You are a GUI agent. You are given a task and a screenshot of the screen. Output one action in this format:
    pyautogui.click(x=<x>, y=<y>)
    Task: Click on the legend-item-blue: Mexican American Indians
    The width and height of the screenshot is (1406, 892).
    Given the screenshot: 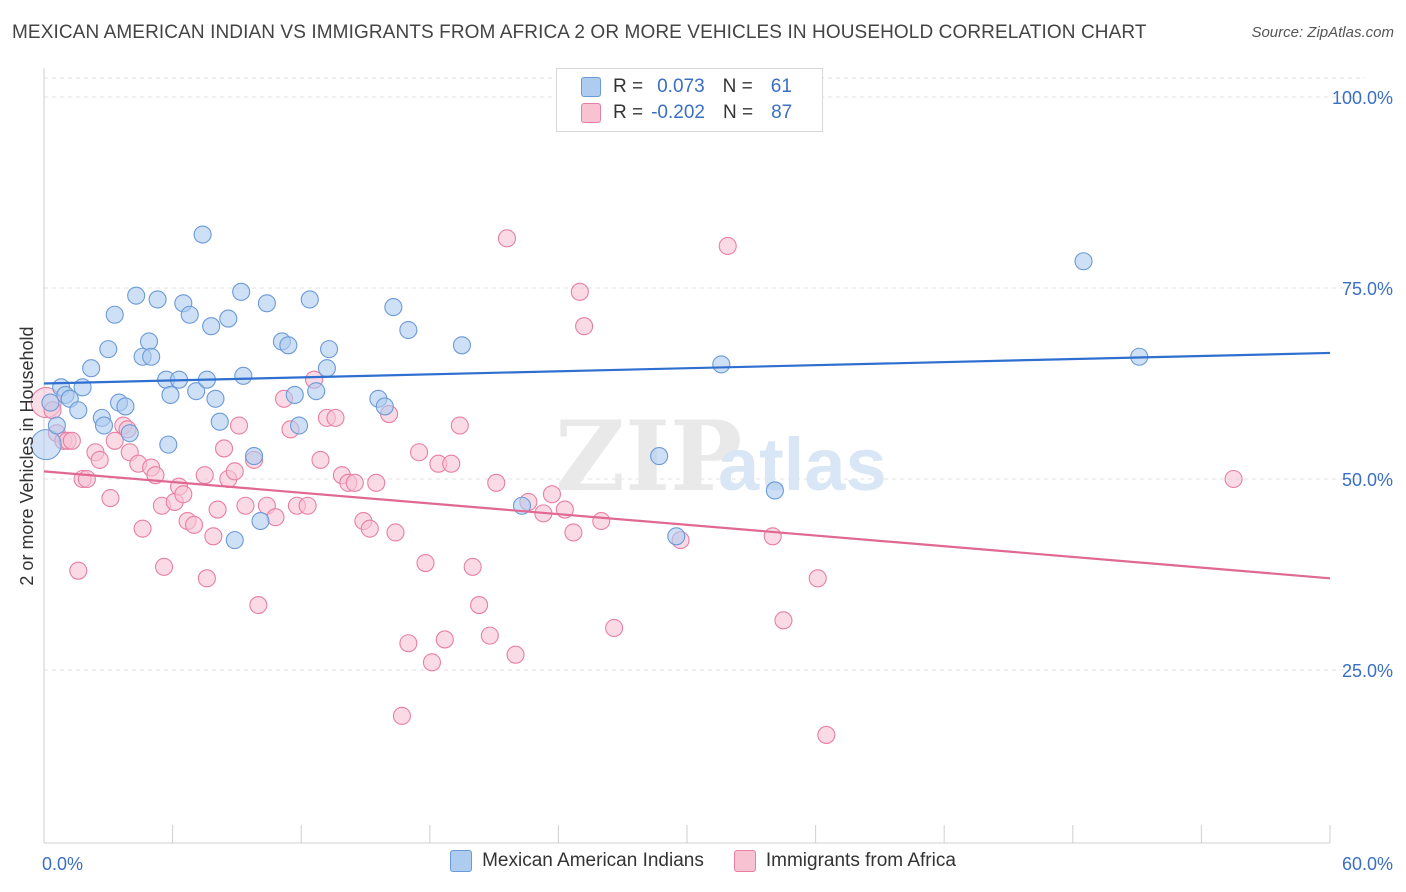 What is the action you would take?
    pyautogui.click(x=577, y=861)
    